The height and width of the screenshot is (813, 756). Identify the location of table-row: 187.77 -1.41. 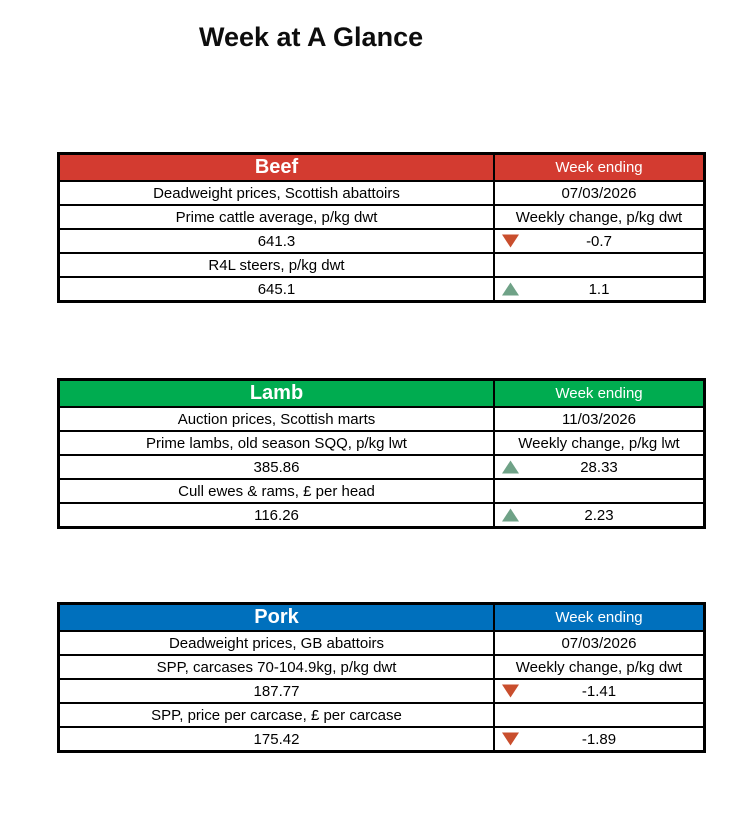
(381, 691).